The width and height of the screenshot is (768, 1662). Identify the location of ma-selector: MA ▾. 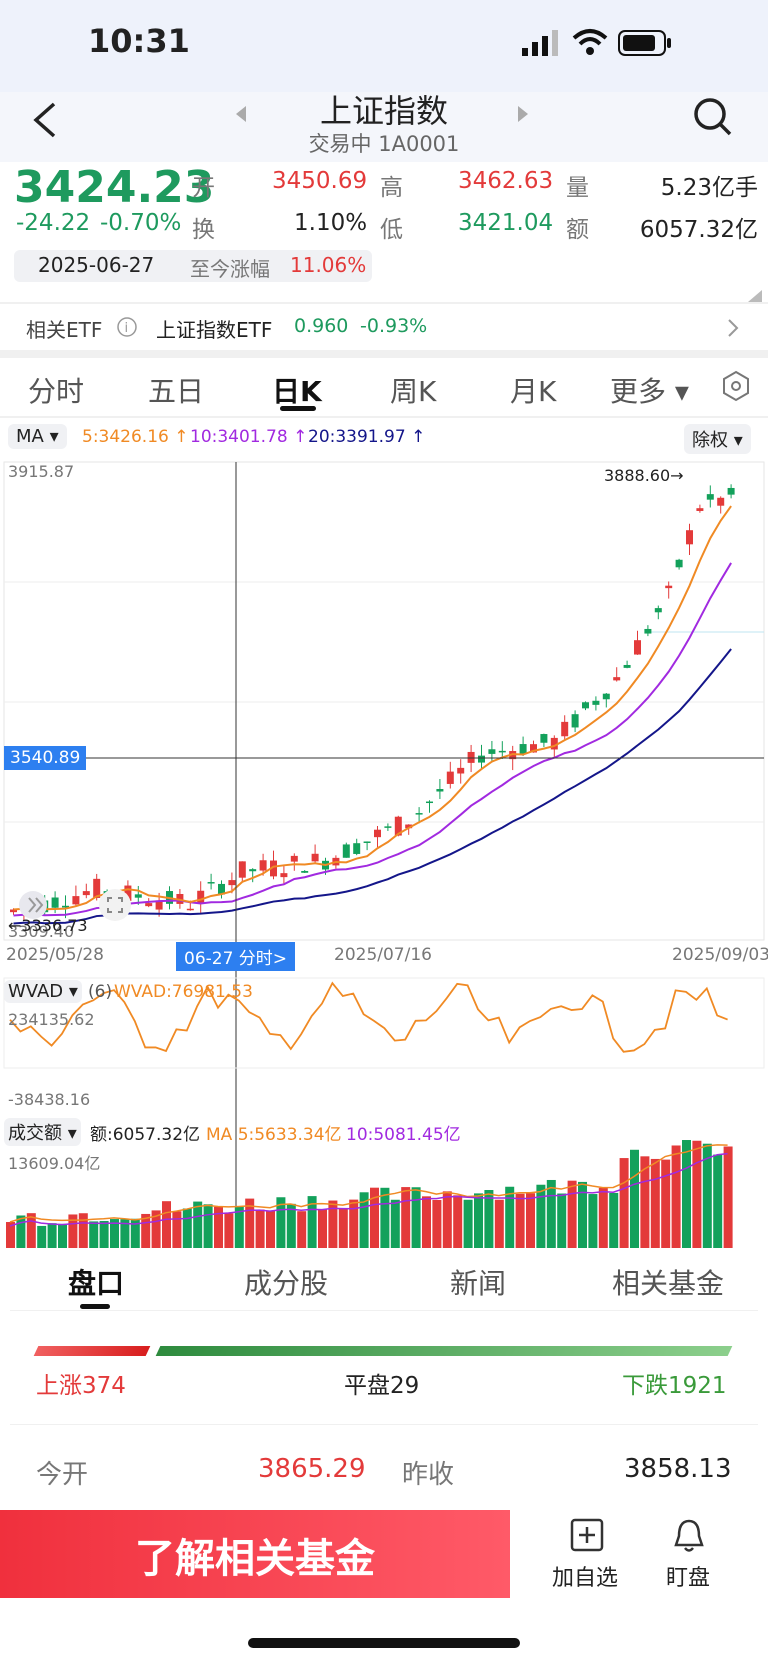
(37, 436).